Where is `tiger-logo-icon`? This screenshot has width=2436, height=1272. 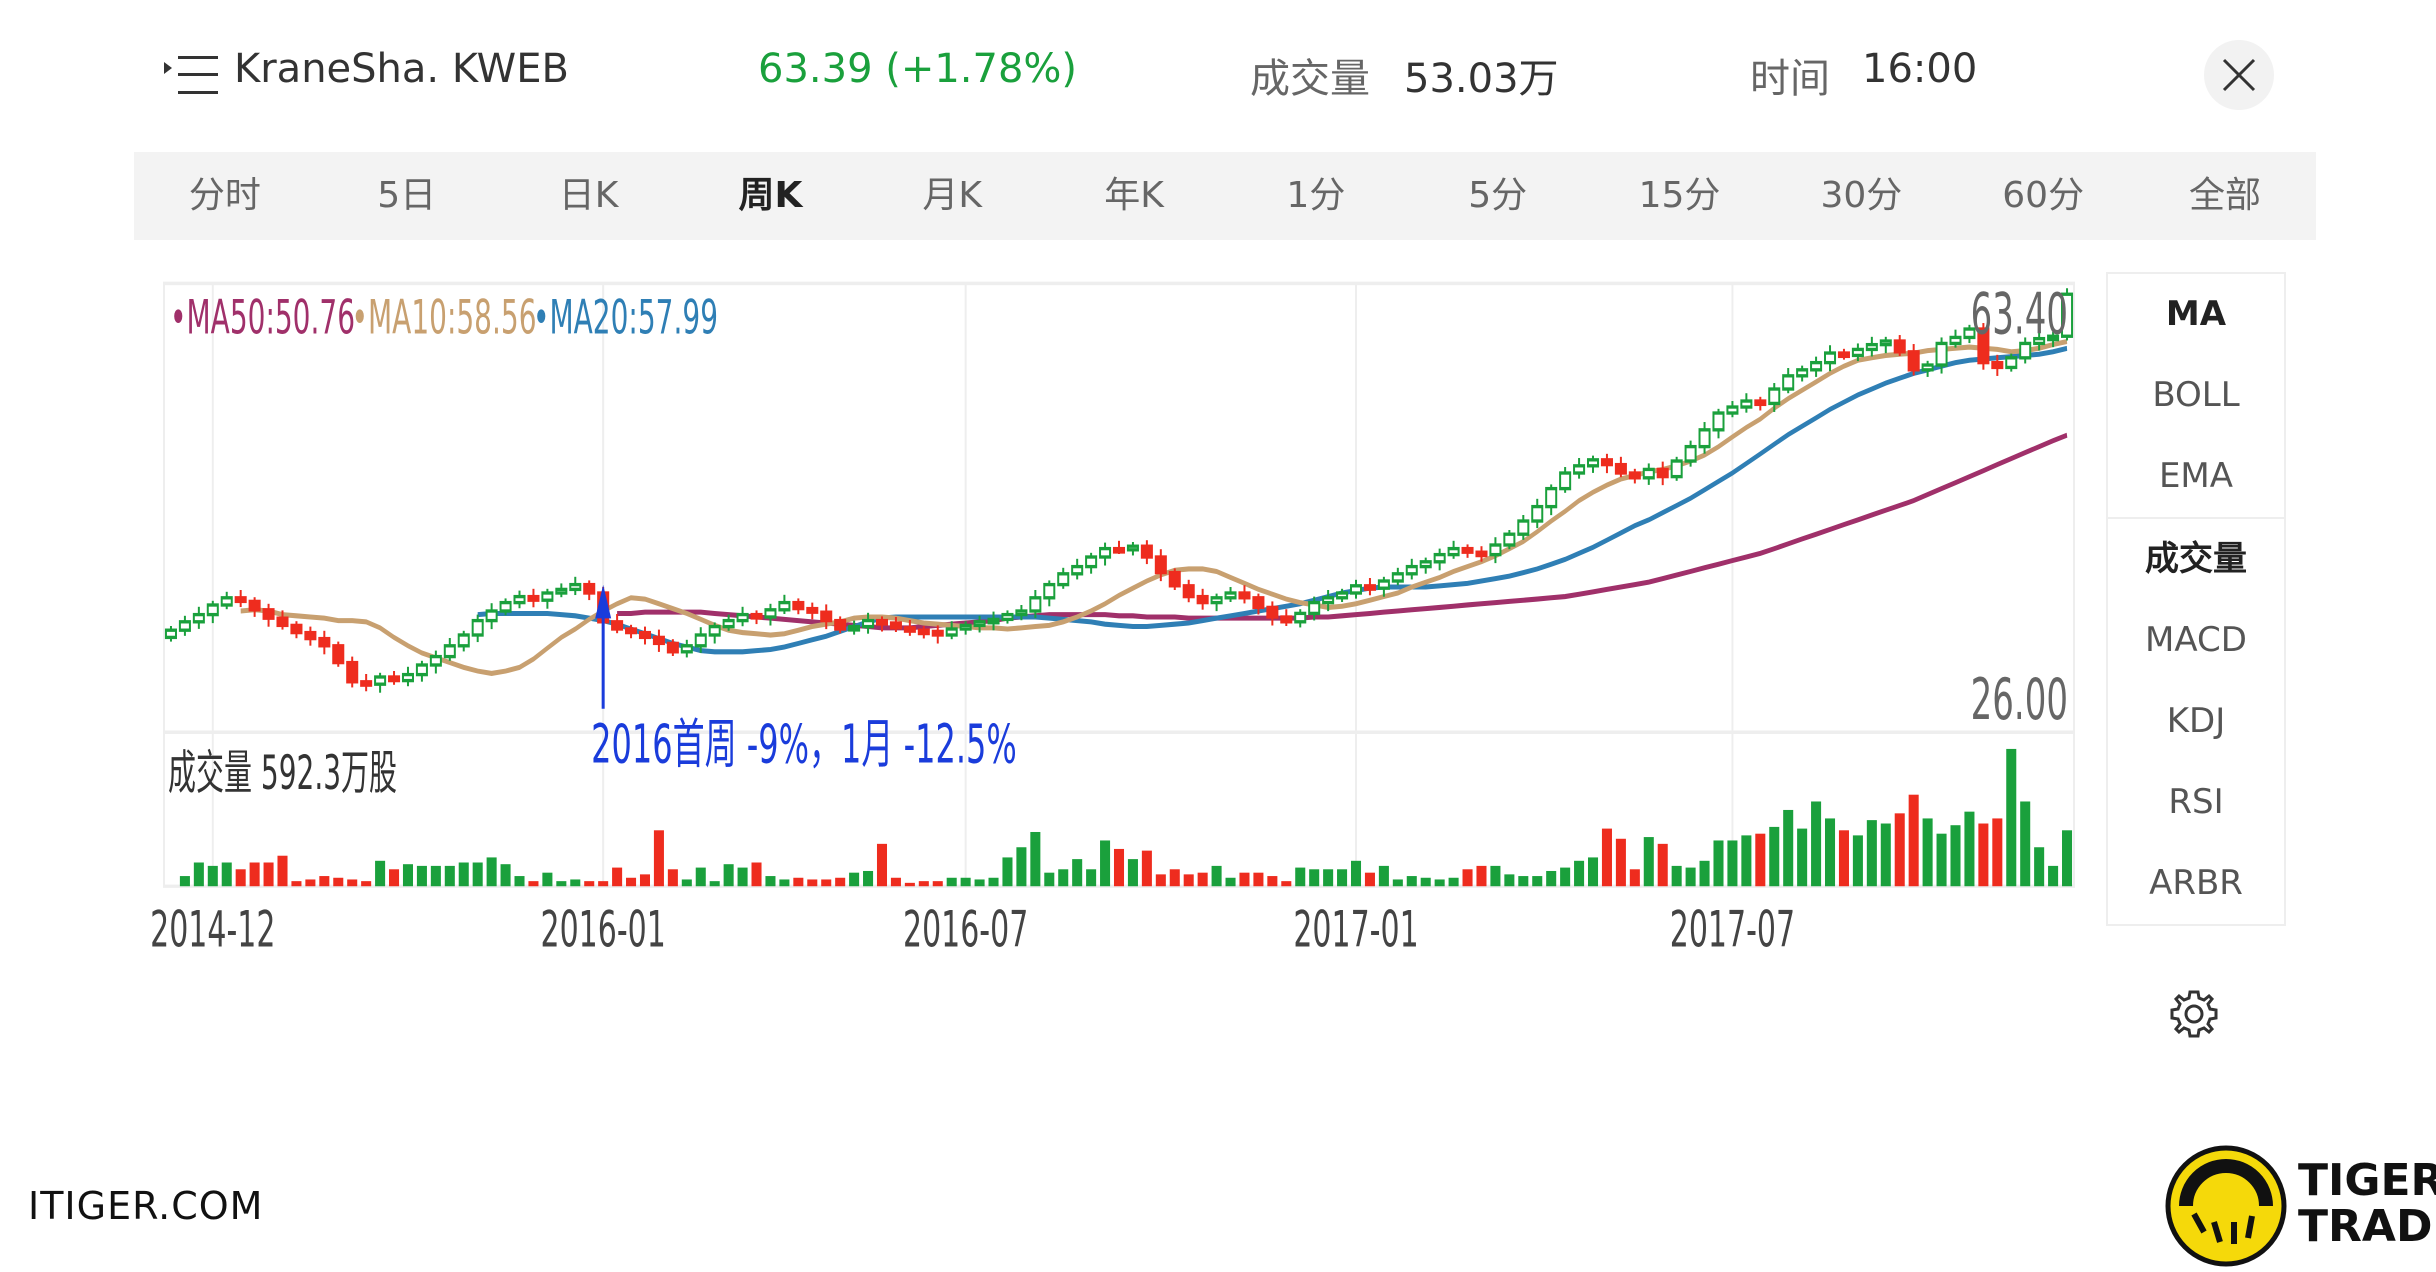
tiger-logo-icon is located at coordinates (2226, 1206).